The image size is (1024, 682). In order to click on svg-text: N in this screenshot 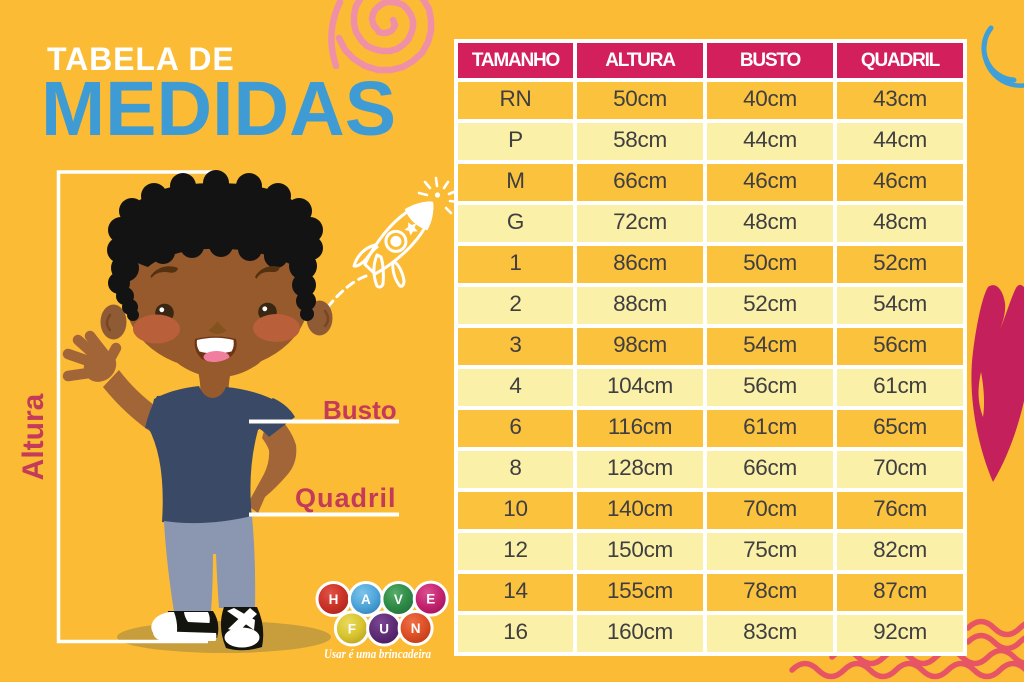, I will do `click(416, 628)`.